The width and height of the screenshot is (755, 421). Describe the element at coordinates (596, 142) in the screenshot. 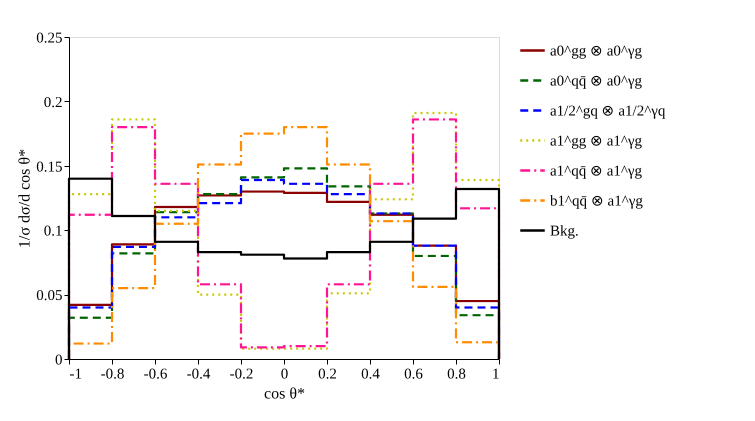

I see `legend-label: a1^gg ⊗ a1^γg` at that location.